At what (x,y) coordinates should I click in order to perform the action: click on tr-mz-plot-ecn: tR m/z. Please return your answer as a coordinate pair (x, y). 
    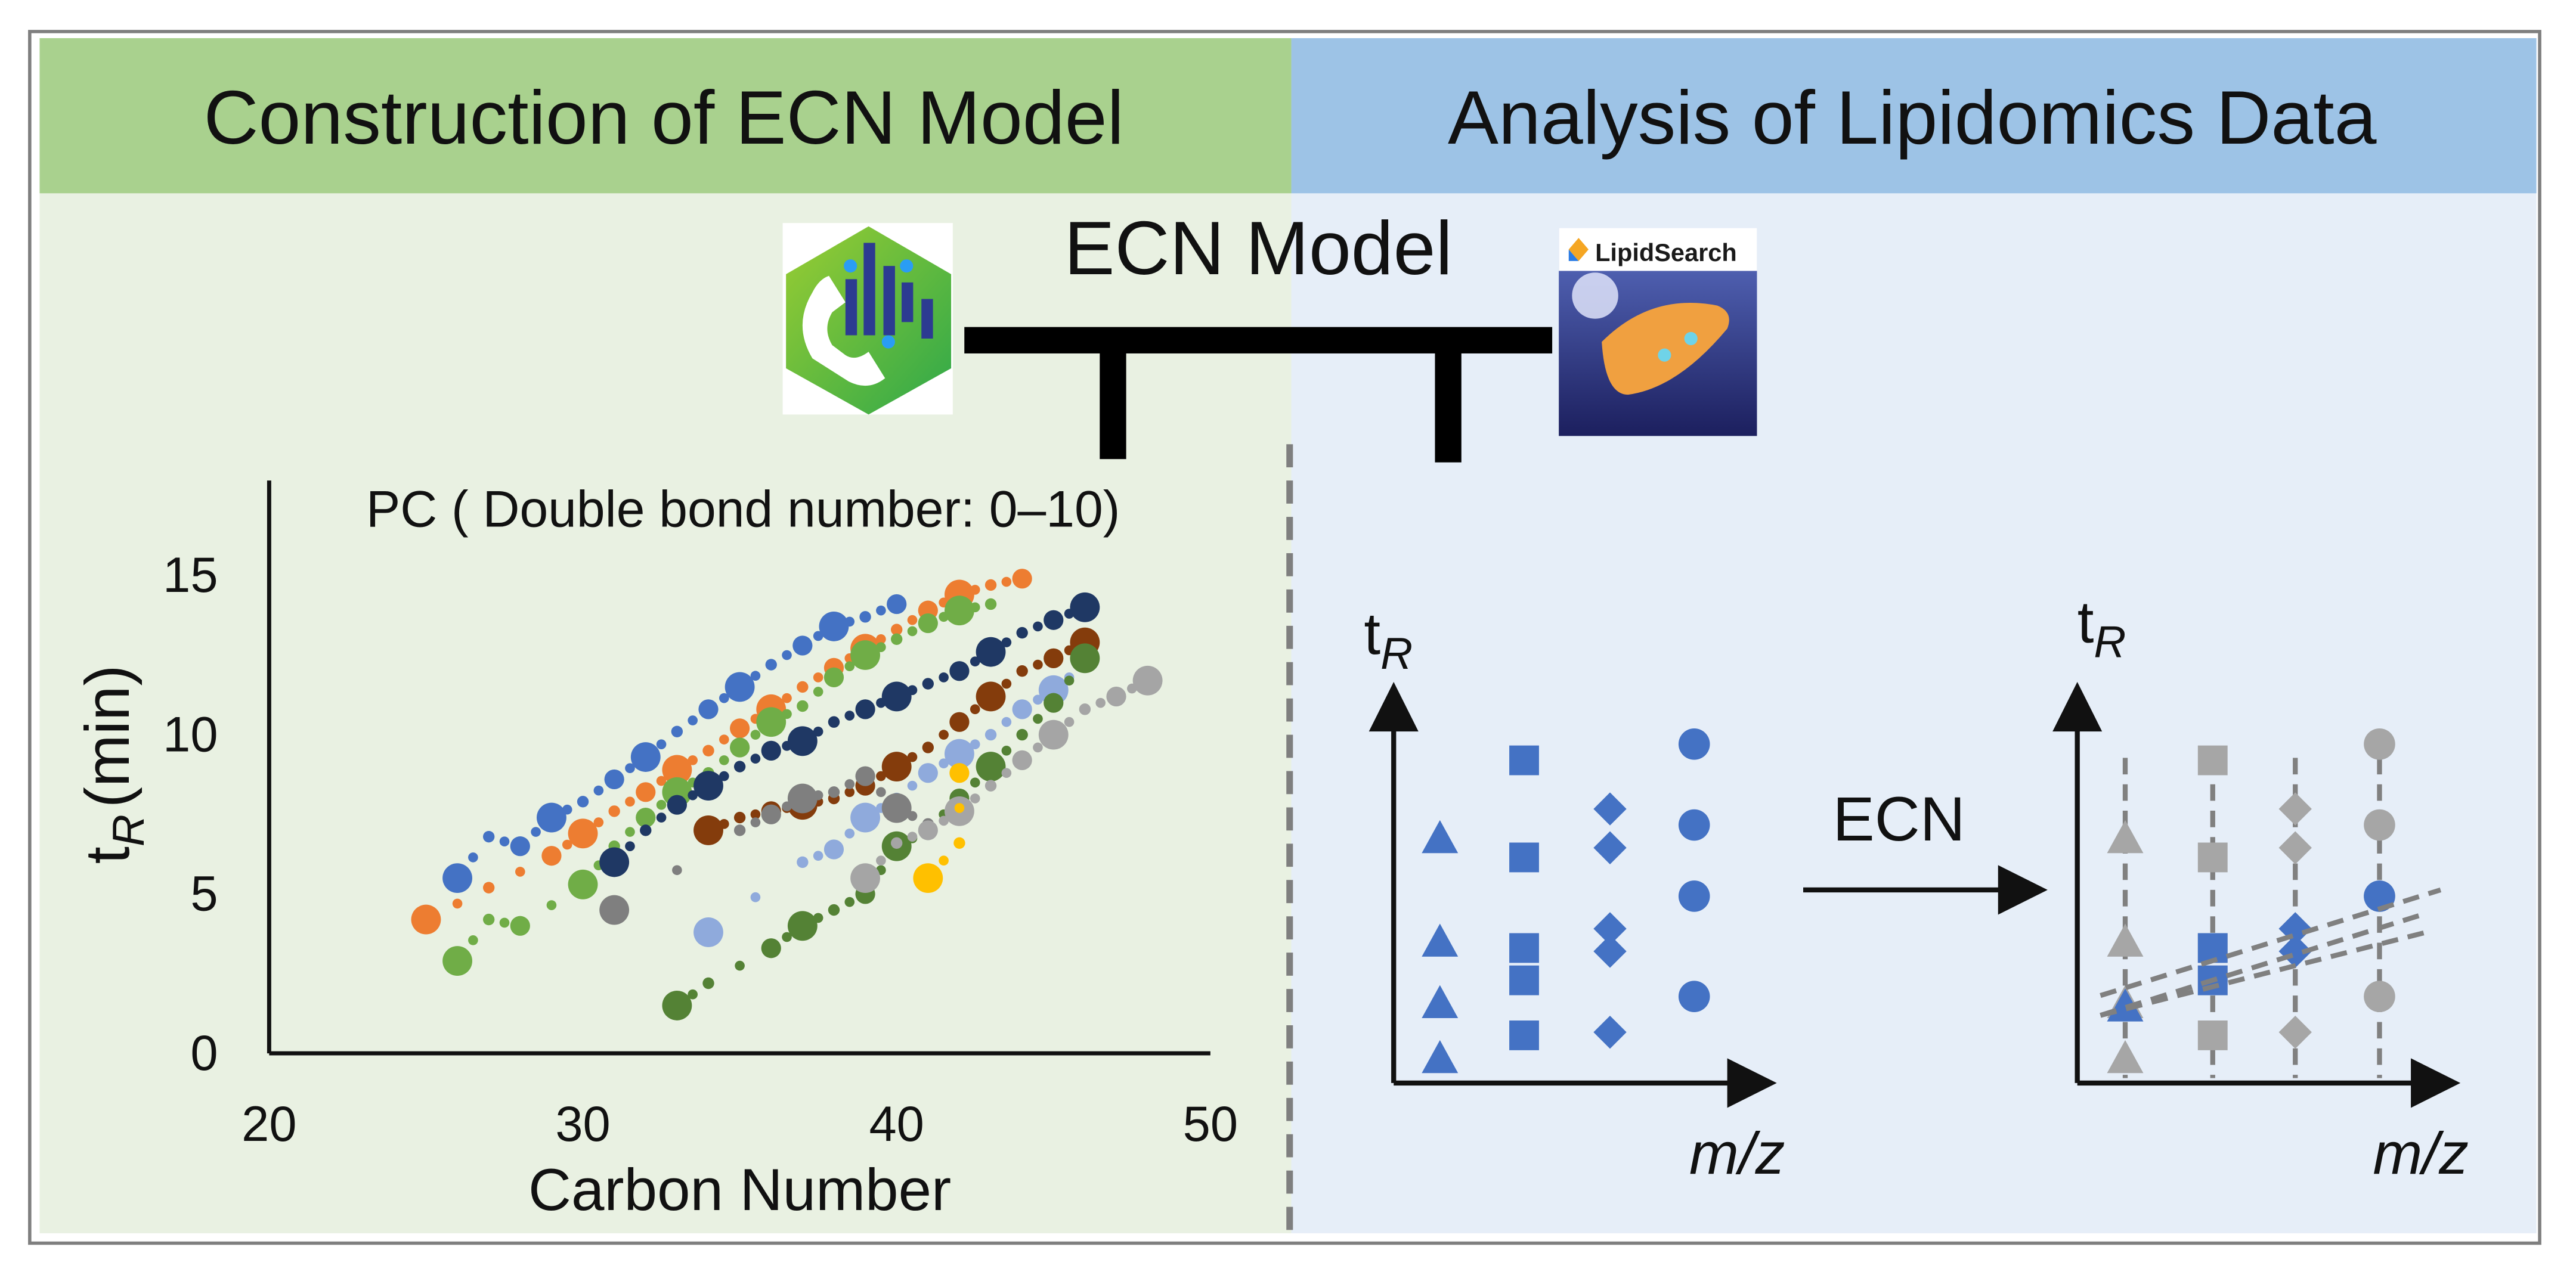
    Looking at the image, I should click on (2260, 889).